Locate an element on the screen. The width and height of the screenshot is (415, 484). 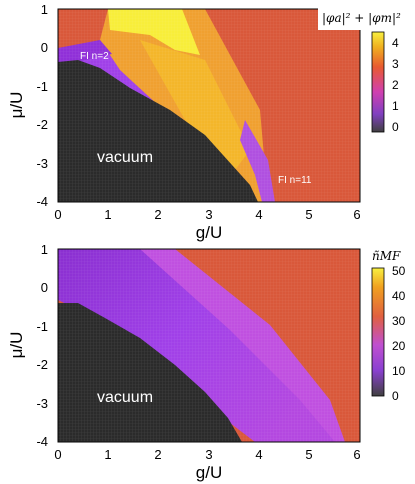
top-vacuum-label: vacuum is located at coordinates (125, 157).